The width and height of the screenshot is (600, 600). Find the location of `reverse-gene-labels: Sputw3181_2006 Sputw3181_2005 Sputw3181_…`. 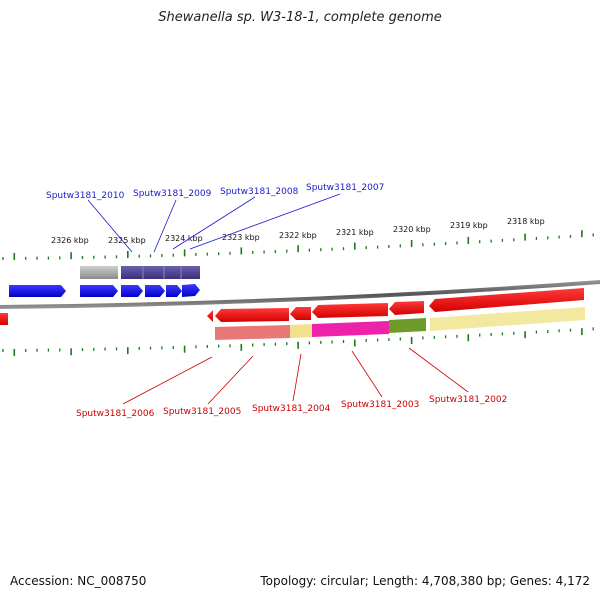

reverse-gene-labels: Sputw3181_2006 Sputw3181_2005 Sputw3181_… is located at coordinates (291, 383).